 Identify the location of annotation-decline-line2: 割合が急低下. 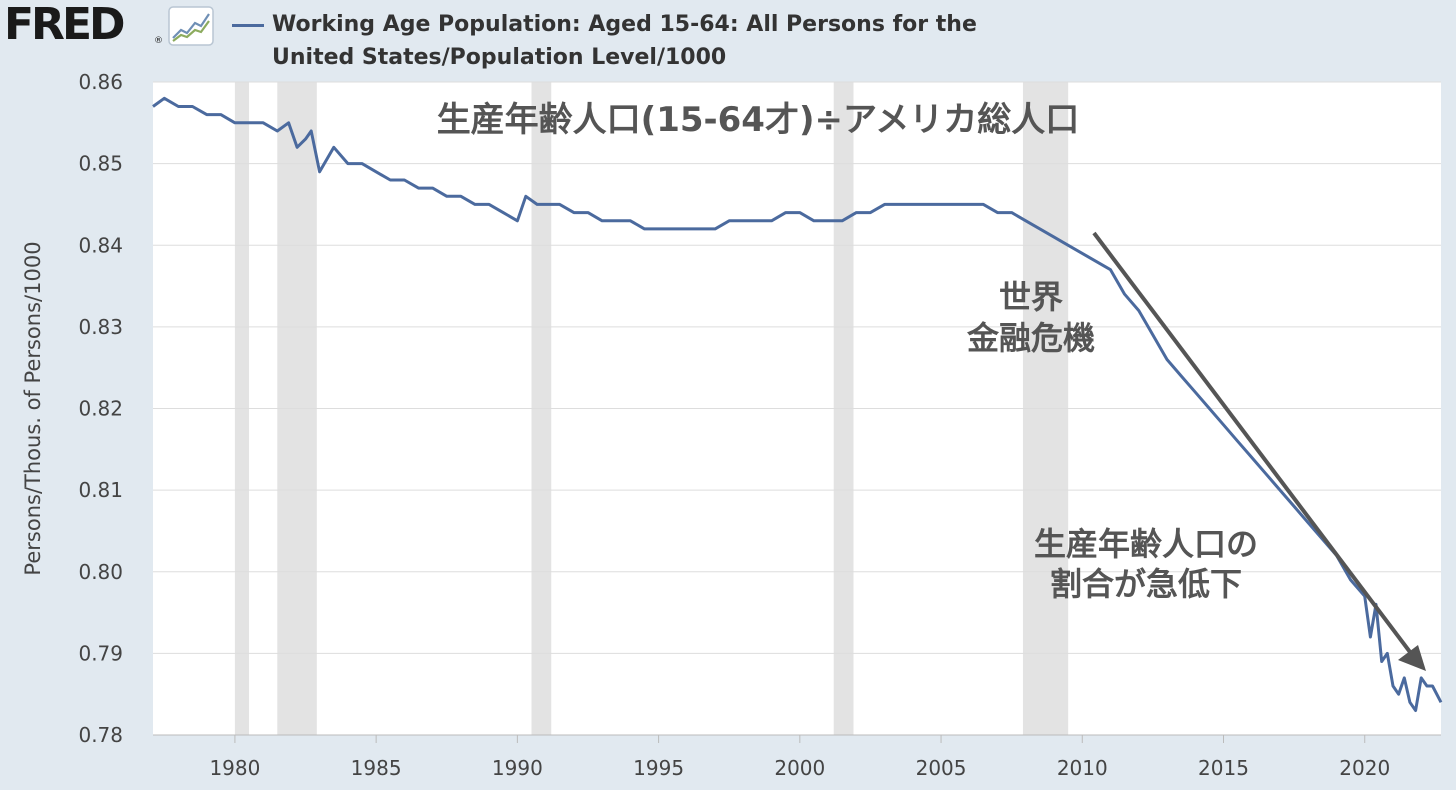
(1146, 584).